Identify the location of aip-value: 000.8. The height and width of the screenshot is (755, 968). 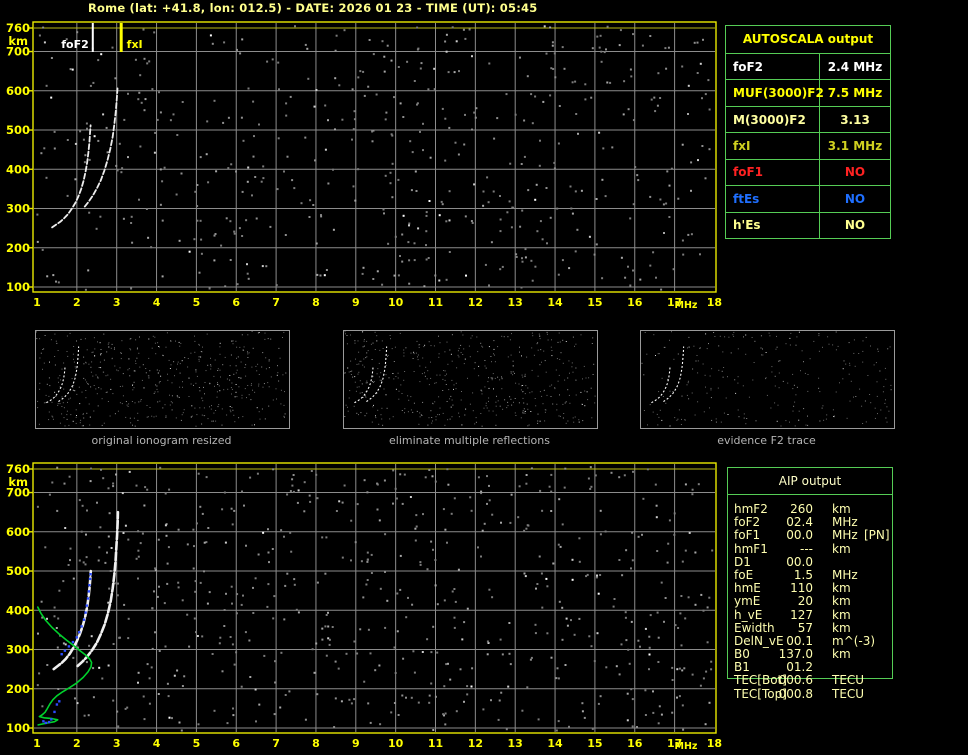
(795, 693).